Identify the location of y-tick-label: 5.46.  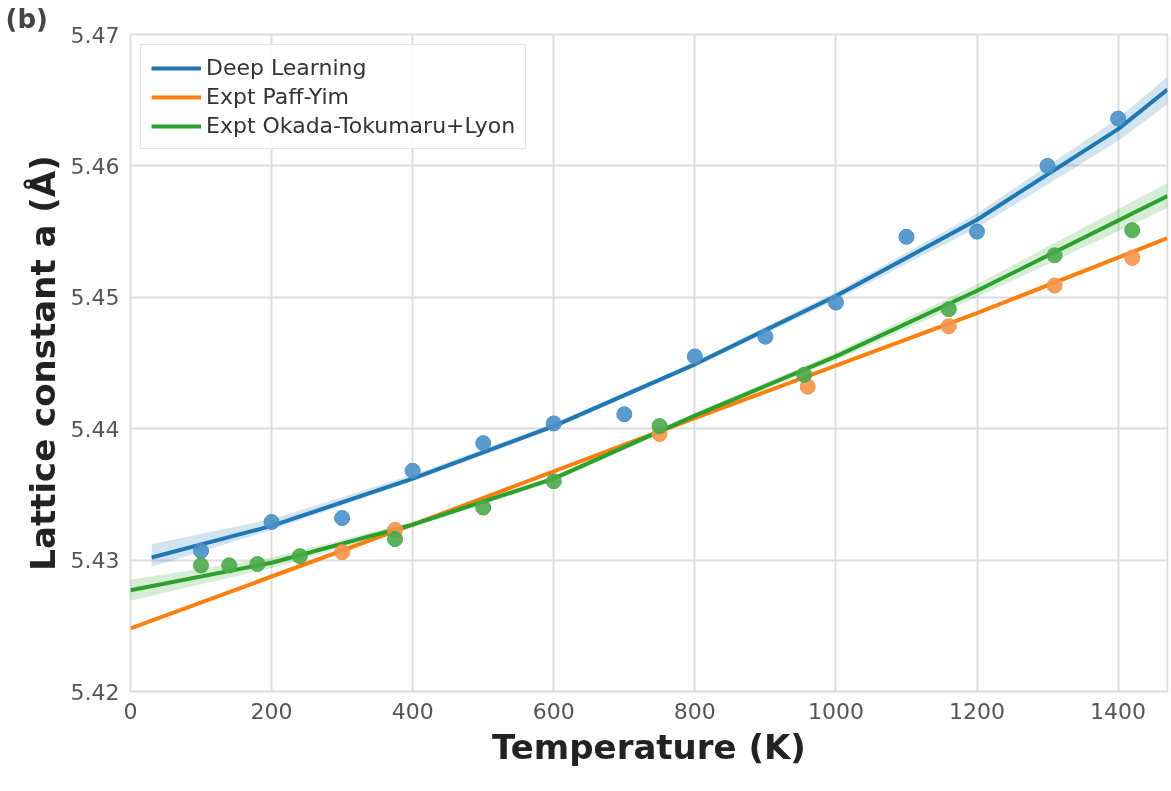
(95, 166).